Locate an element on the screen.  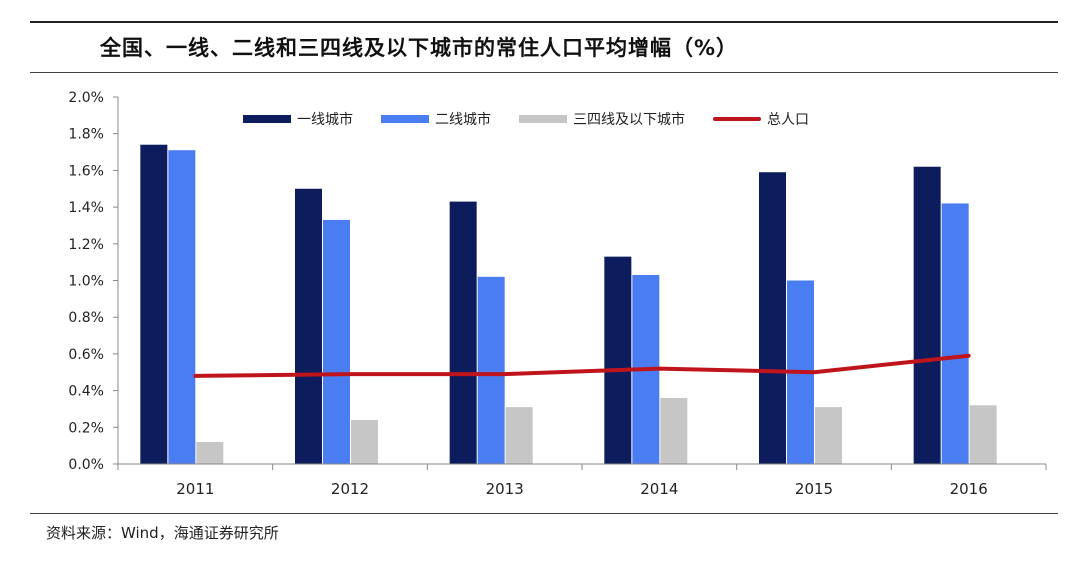
y-tick-label: 0.0% is located at coordinates (86, 465).